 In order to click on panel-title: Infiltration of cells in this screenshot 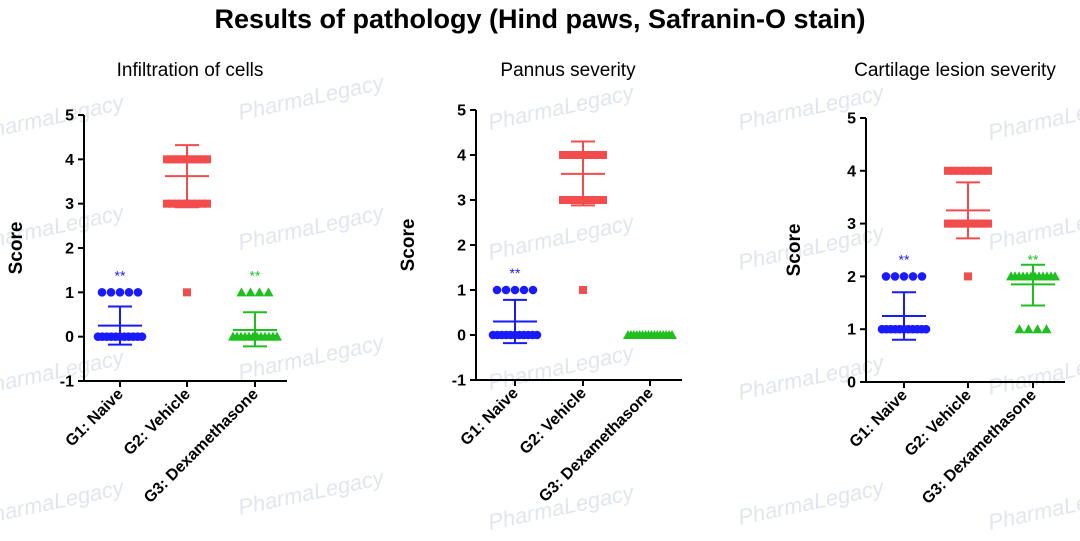, I will do `click(190, 70)`.